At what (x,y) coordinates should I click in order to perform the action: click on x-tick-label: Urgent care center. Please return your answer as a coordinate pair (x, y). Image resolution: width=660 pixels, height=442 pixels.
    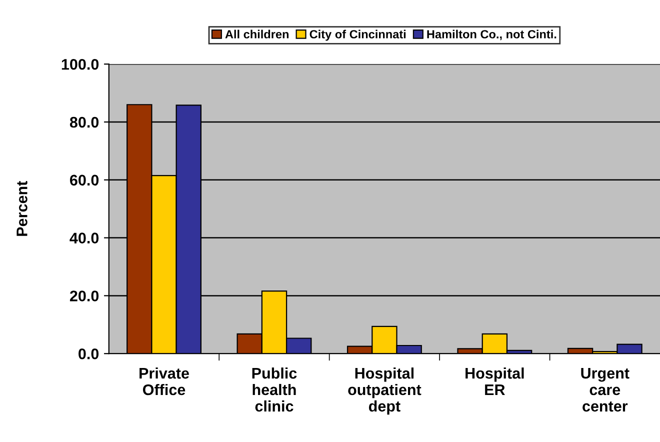
    Looking at the image, I should click on (605, 390).